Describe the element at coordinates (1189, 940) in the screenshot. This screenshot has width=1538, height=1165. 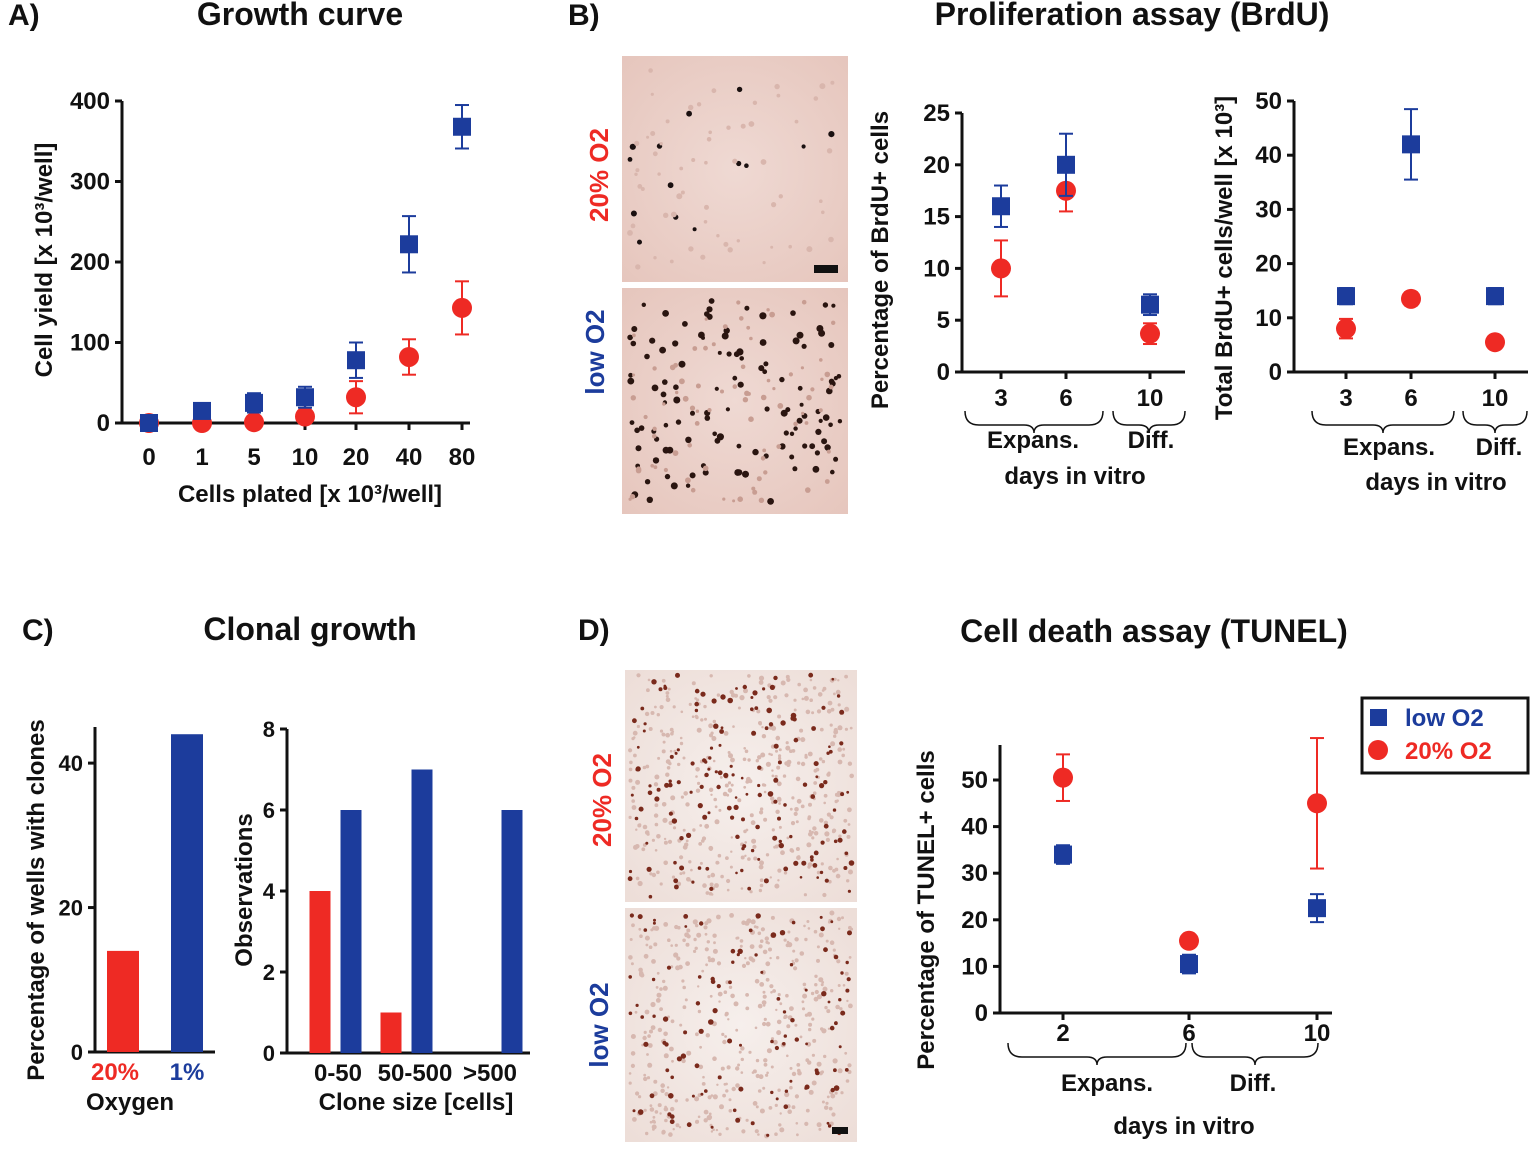
I see `data-point-circle` at that location.